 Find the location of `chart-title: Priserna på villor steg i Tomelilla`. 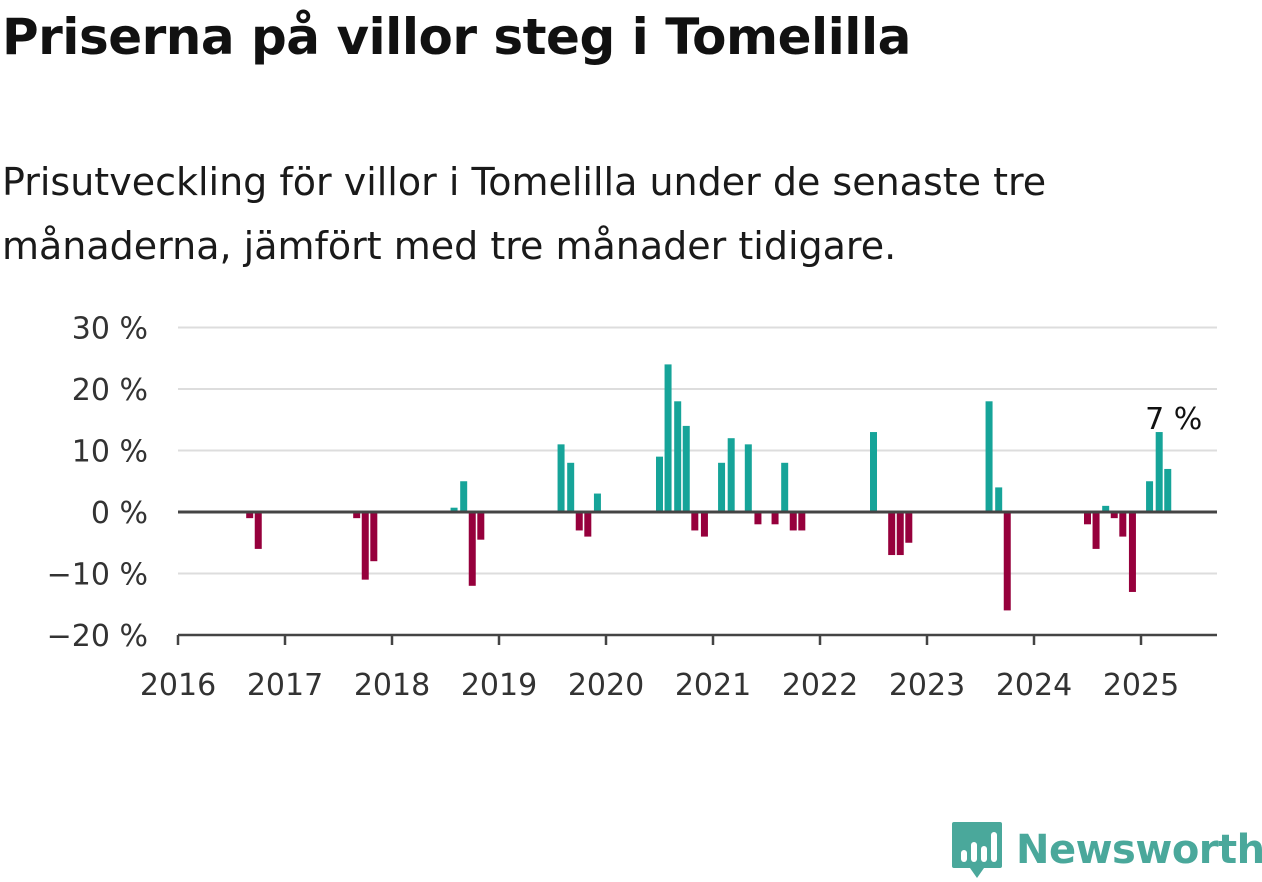

chart-title: Priserna på villor steg i Tomelilla is located at coordinates (456, 37).